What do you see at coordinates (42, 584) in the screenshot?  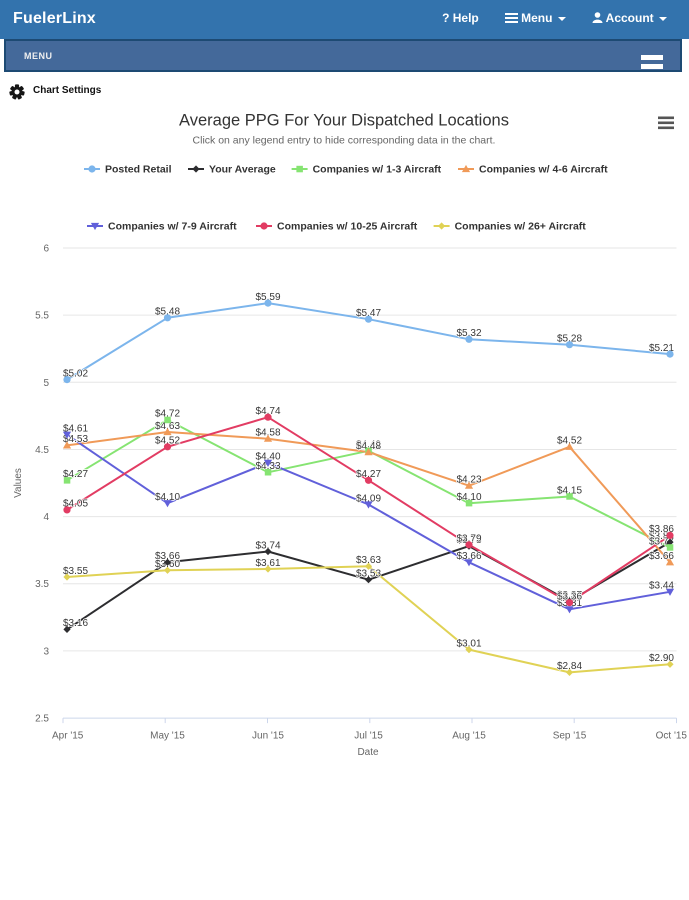 I see `svg-text: 3.5` at bounding box center [42, 584].